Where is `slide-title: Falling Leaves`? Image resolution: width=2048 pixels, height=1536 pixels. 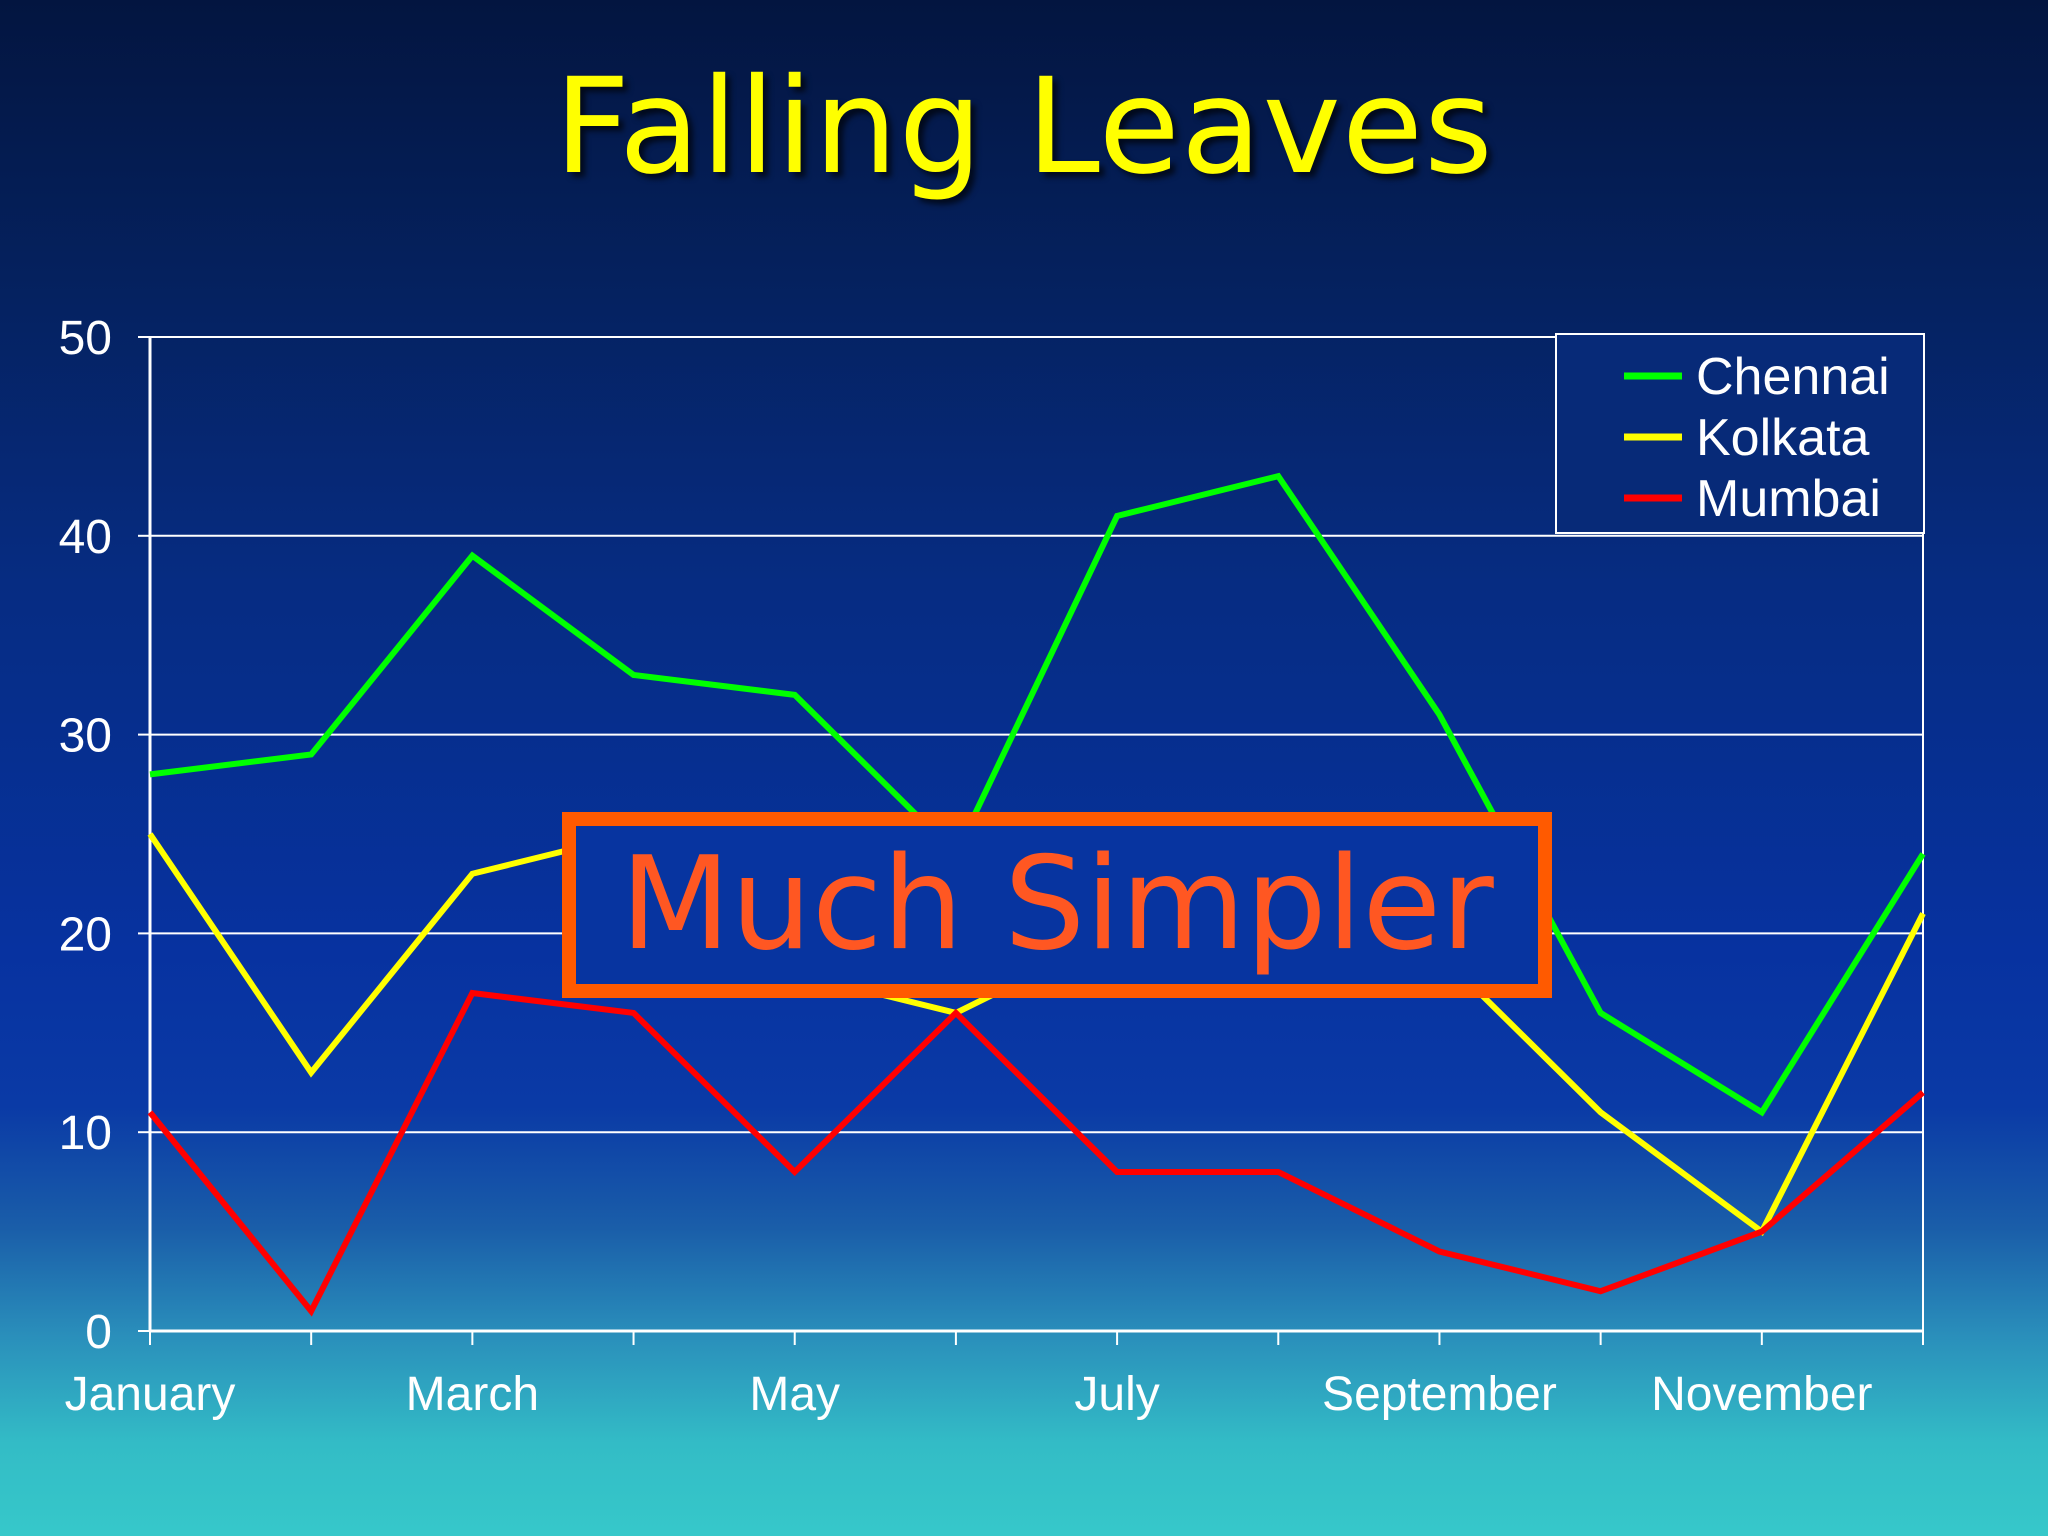 slide-title: Falling Leaves is located at coordinates (1024, 127).